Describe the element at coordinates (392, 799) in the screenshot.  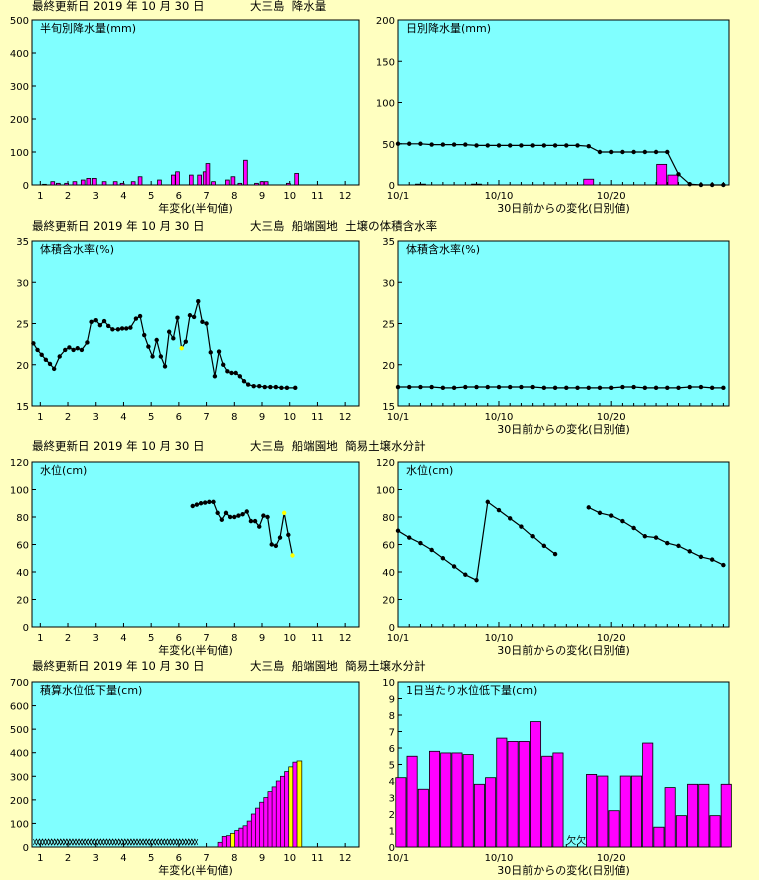
I see `drop_daily-ytick-label: 3` at that location.